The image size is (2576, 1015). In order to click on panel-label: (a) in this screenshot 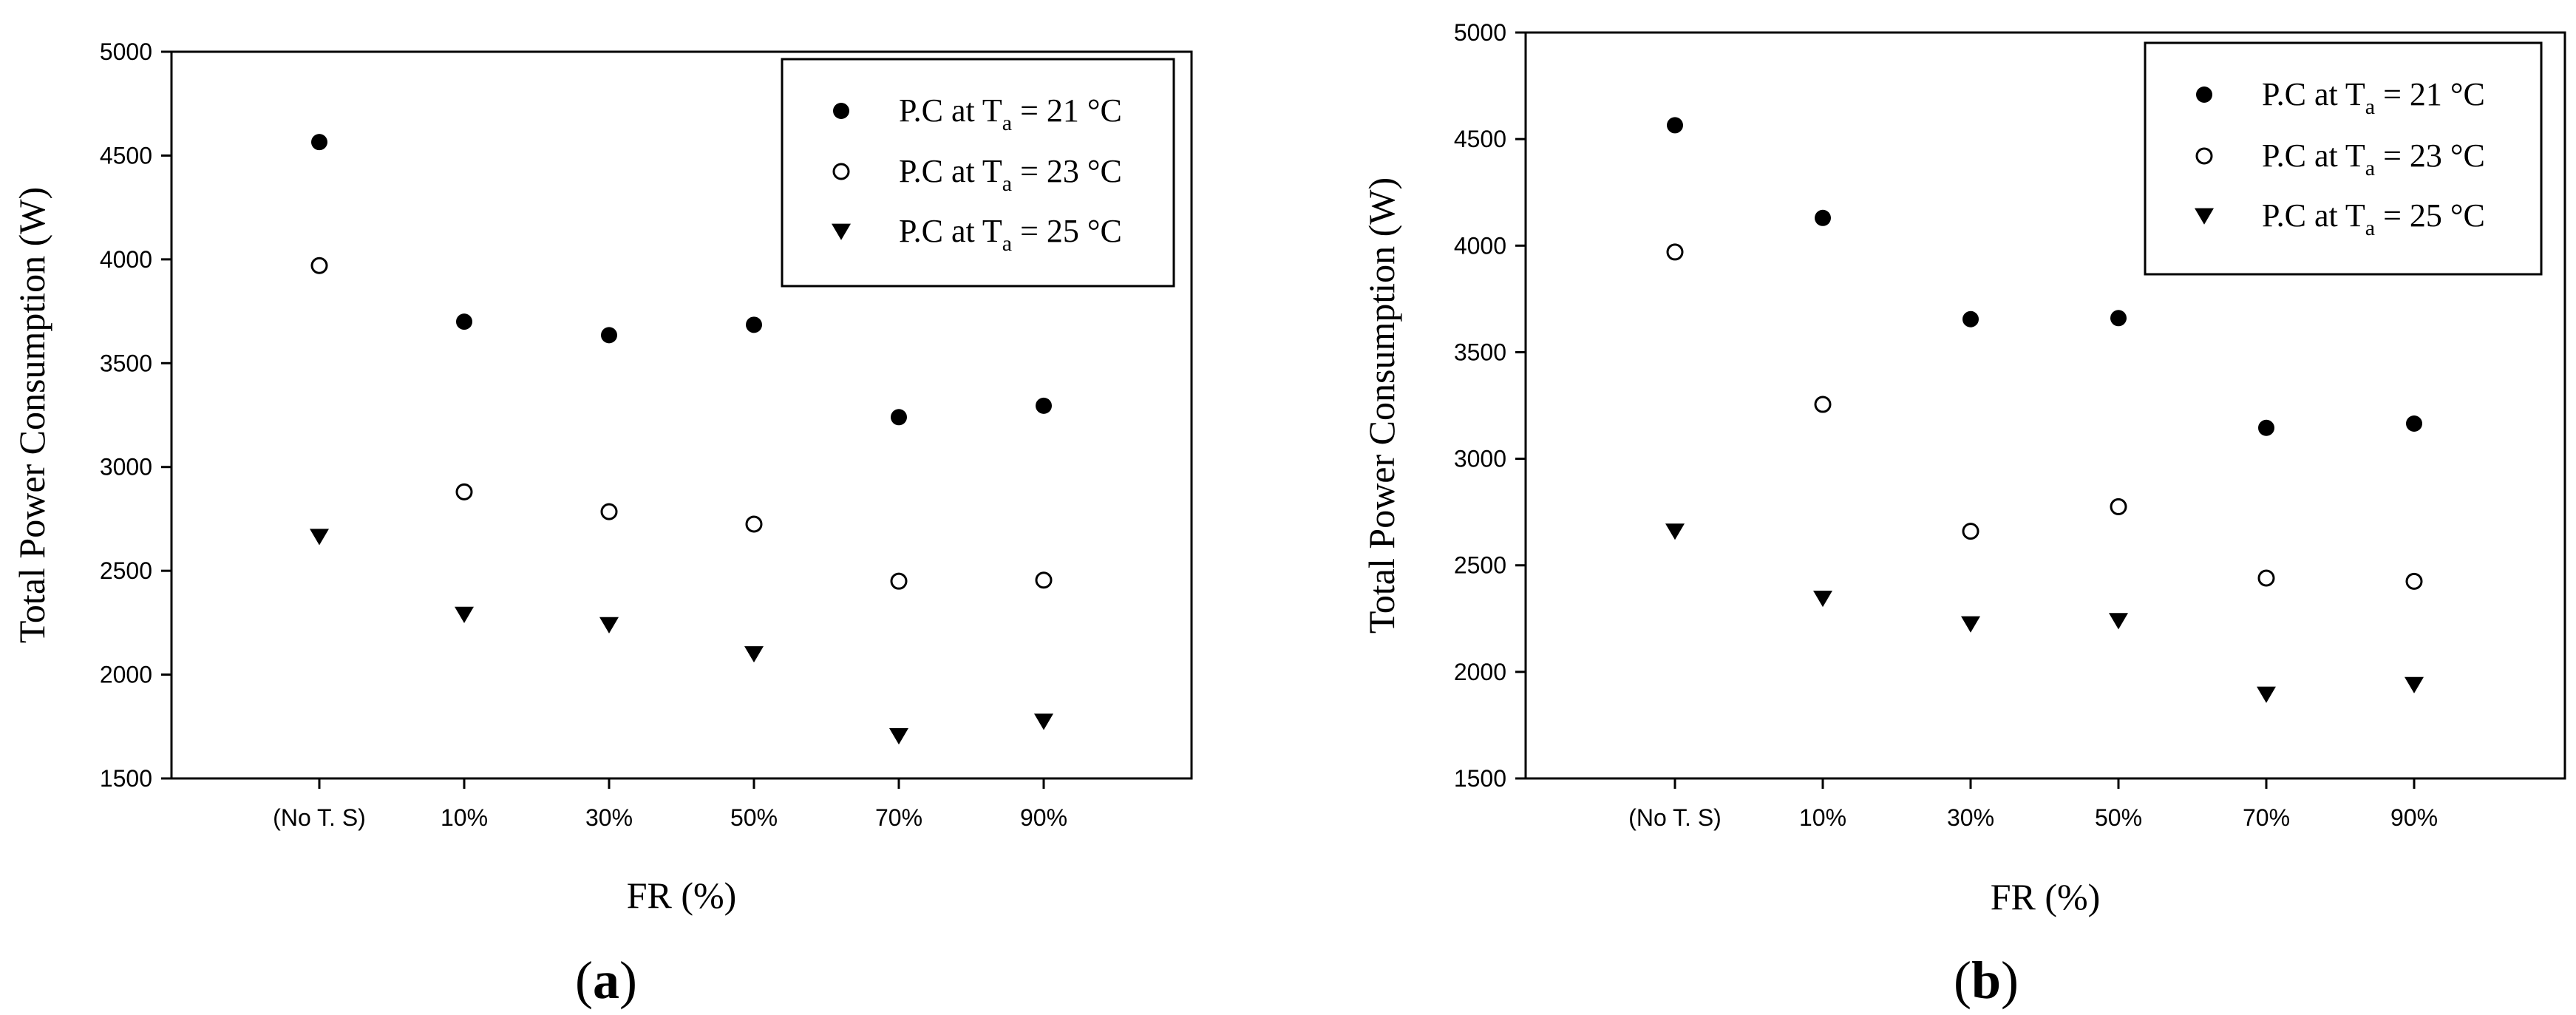, I will do `click(606, 980)`.